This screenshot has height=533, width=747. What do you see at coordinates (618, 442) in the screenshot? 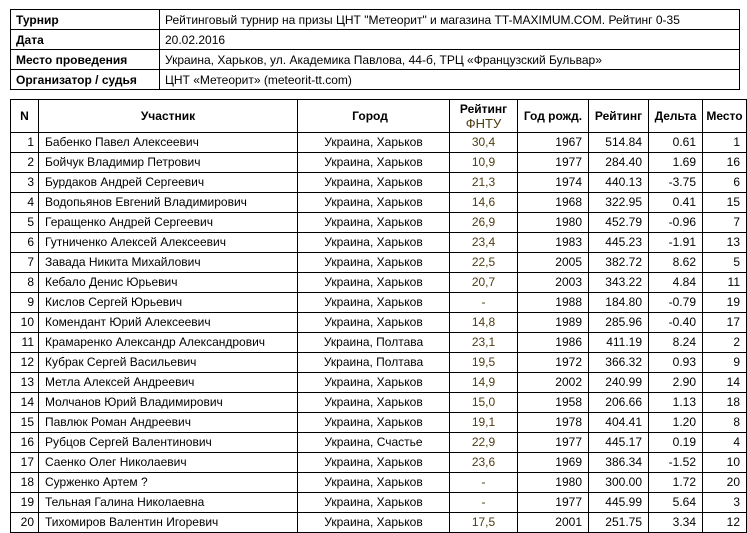
I see `row-cell-rating: 445.17` at bounding box center [618, 442].